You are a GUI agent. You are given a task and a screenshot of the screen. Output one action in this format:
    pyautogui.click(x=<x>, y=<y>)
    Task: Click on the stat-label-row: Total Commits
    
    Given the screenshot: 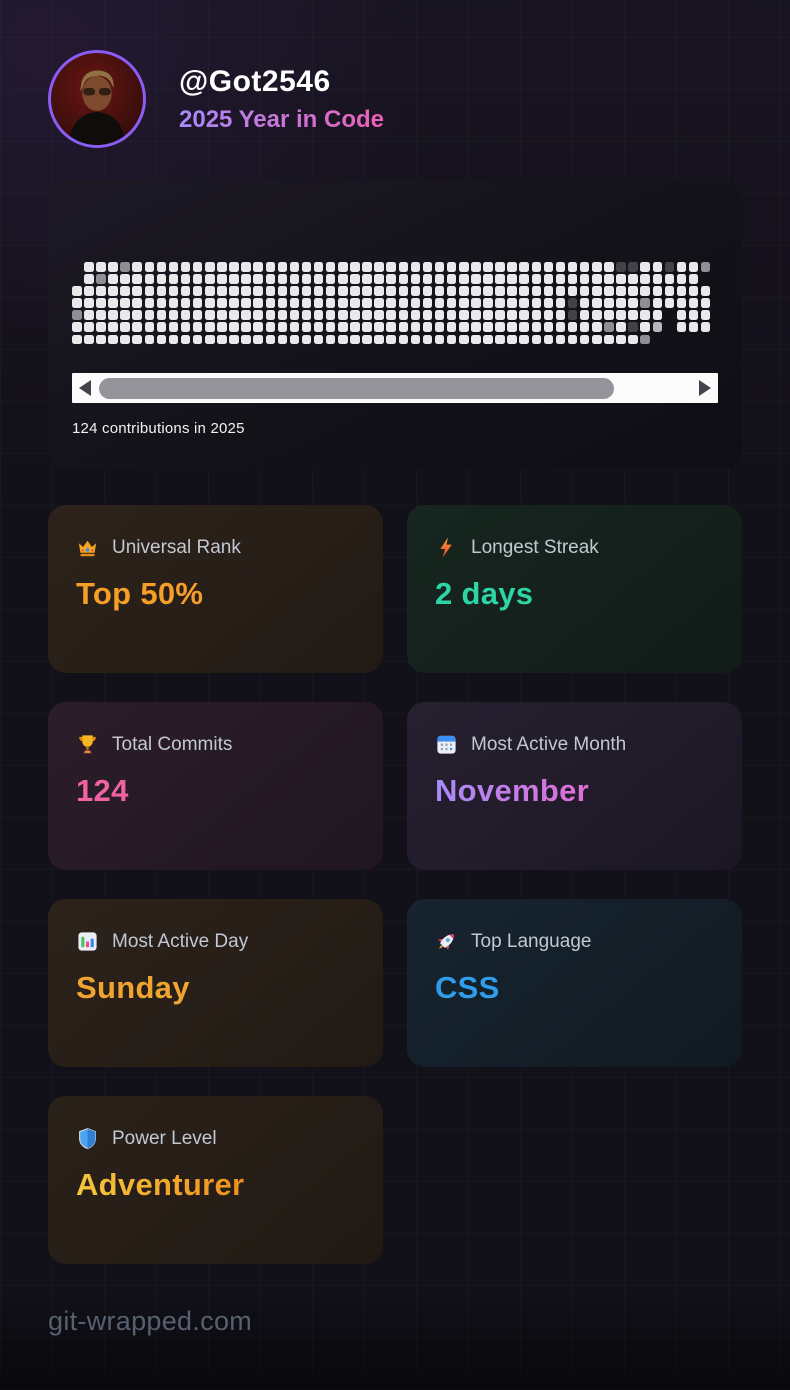 What is the action you would take?
    pyautogui.click(x=215, y=744)
    